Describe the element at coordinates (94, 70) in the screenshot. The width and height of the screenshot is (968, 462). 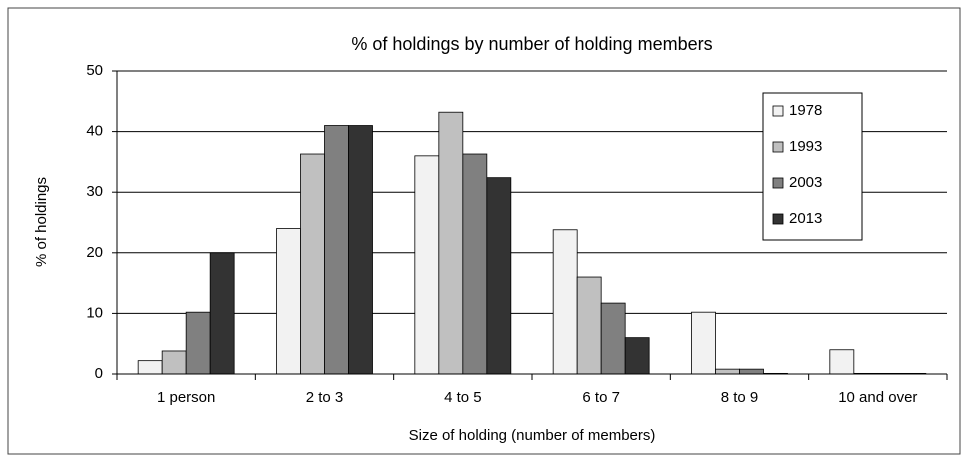
I see `y-tick-label: 50` at that location.